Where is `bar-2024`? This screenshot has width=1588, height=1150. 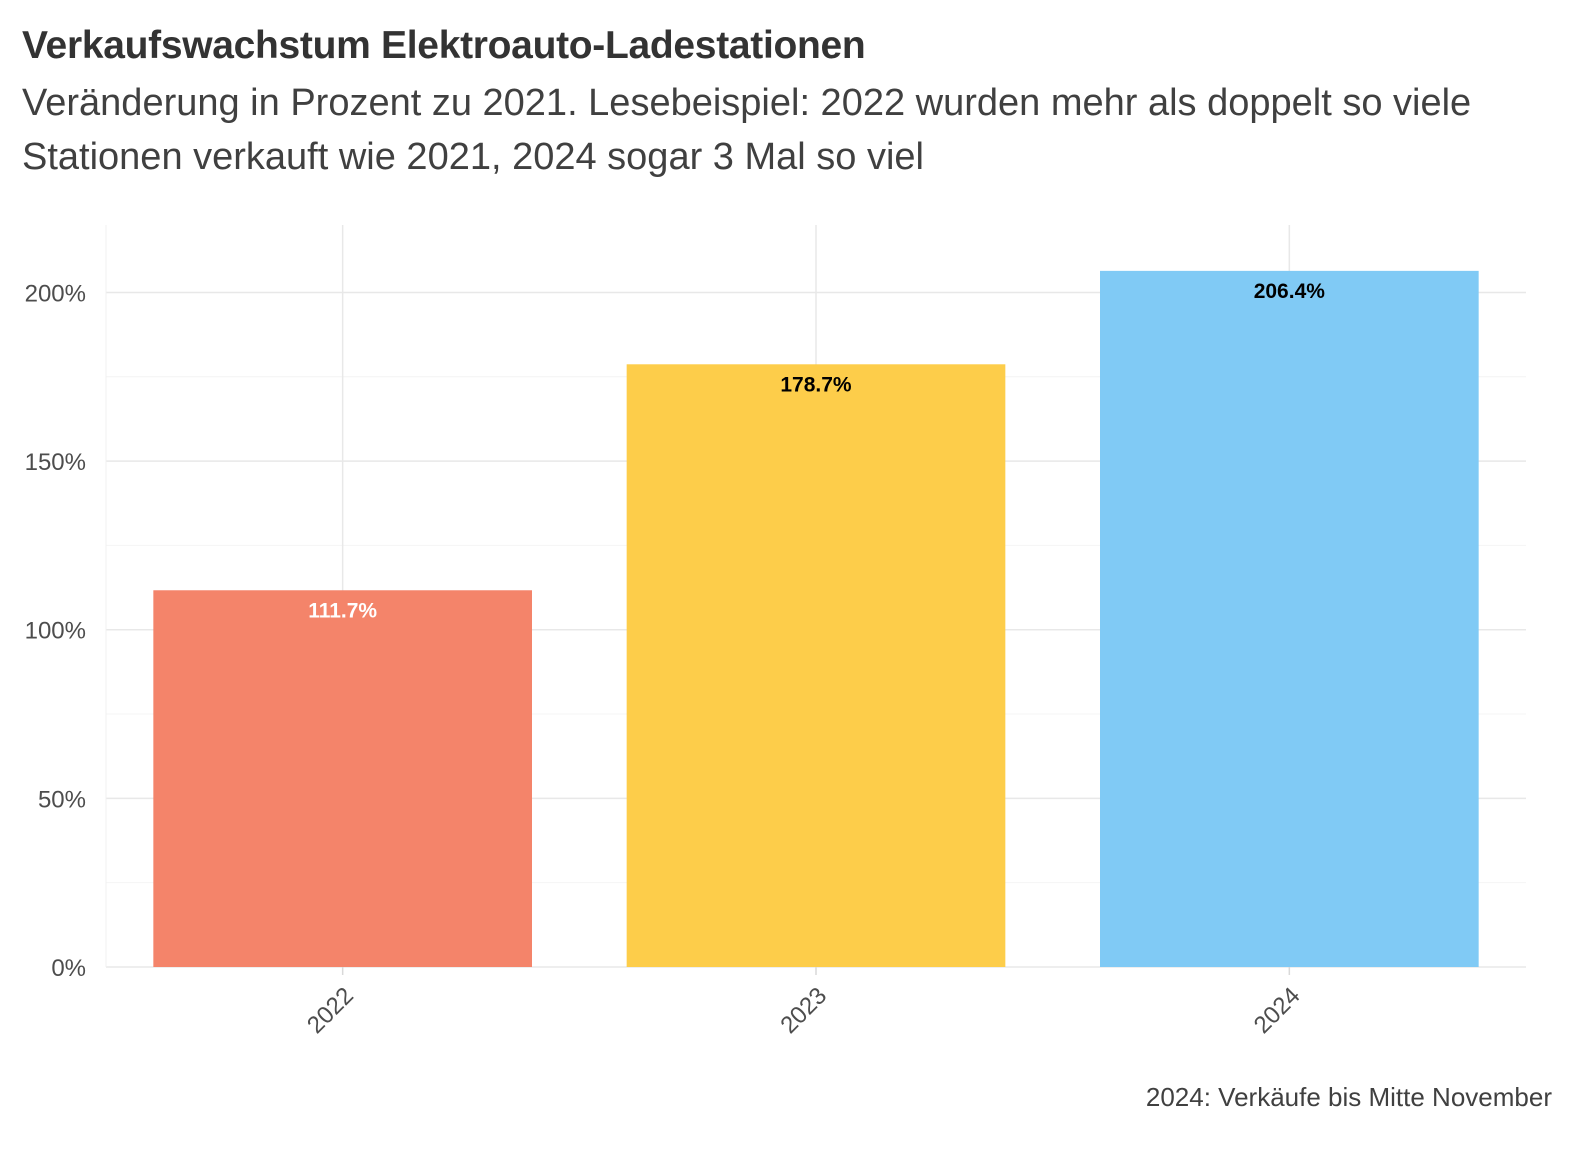
bar-2024 is located at coordinates (1289, 618).